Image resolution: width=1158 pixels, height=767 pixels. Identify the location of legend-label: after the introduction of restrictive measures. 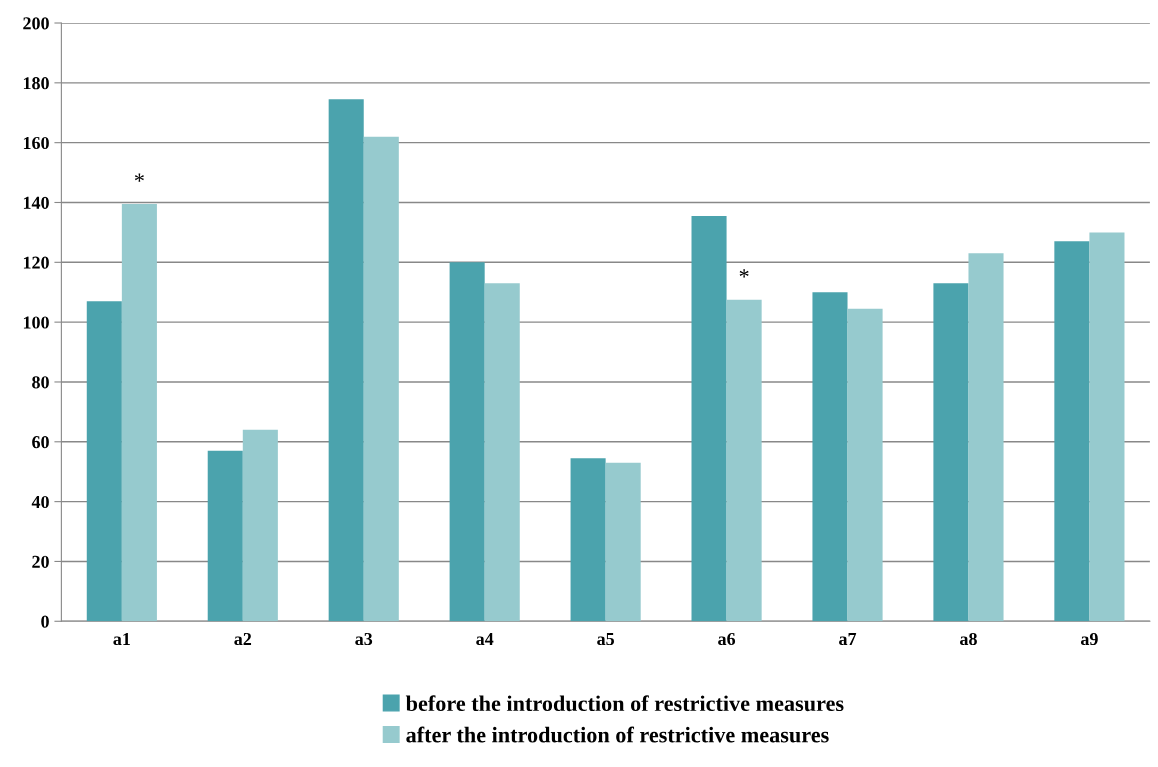
(617, 734).